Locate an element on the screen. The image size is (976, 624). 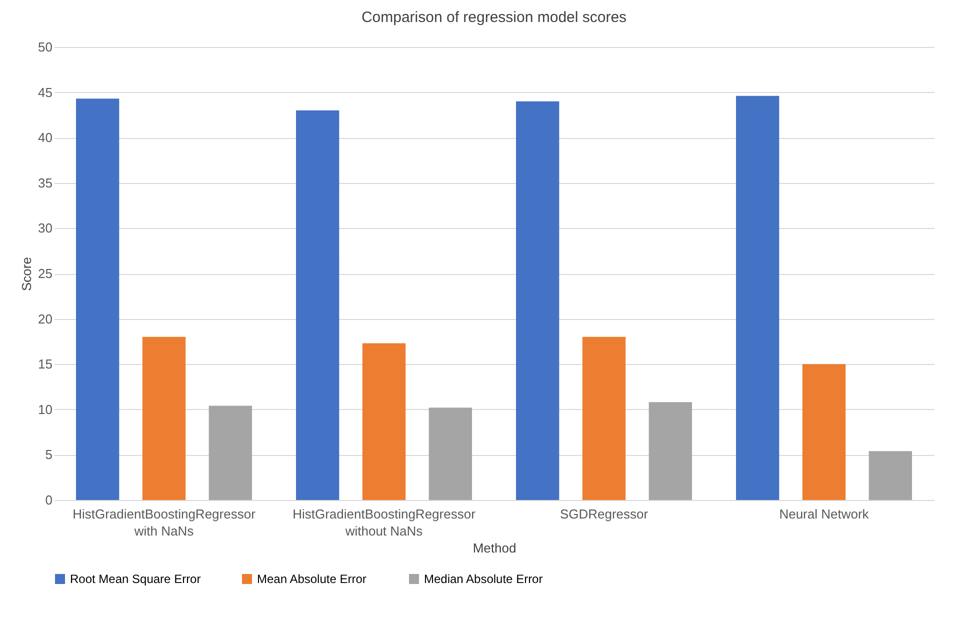
y-tick-label: 25 is located at coordinates (45, 273).